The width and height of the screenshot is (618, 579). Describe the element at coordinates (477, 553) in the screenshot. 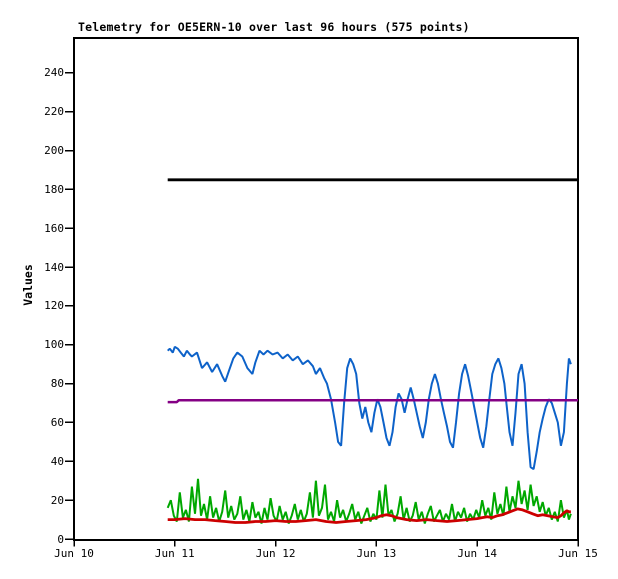

I see `x-tick-label: Jun 14` at that location.